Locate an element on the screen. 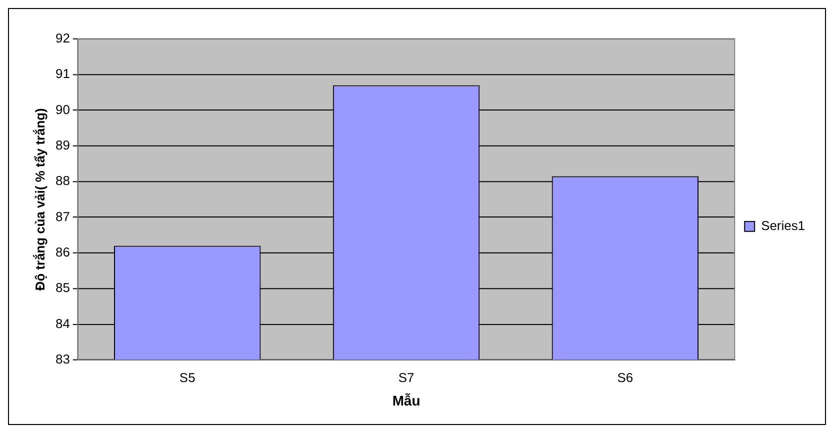  x-tick-label: S6 is located at coordinates (625, 378).